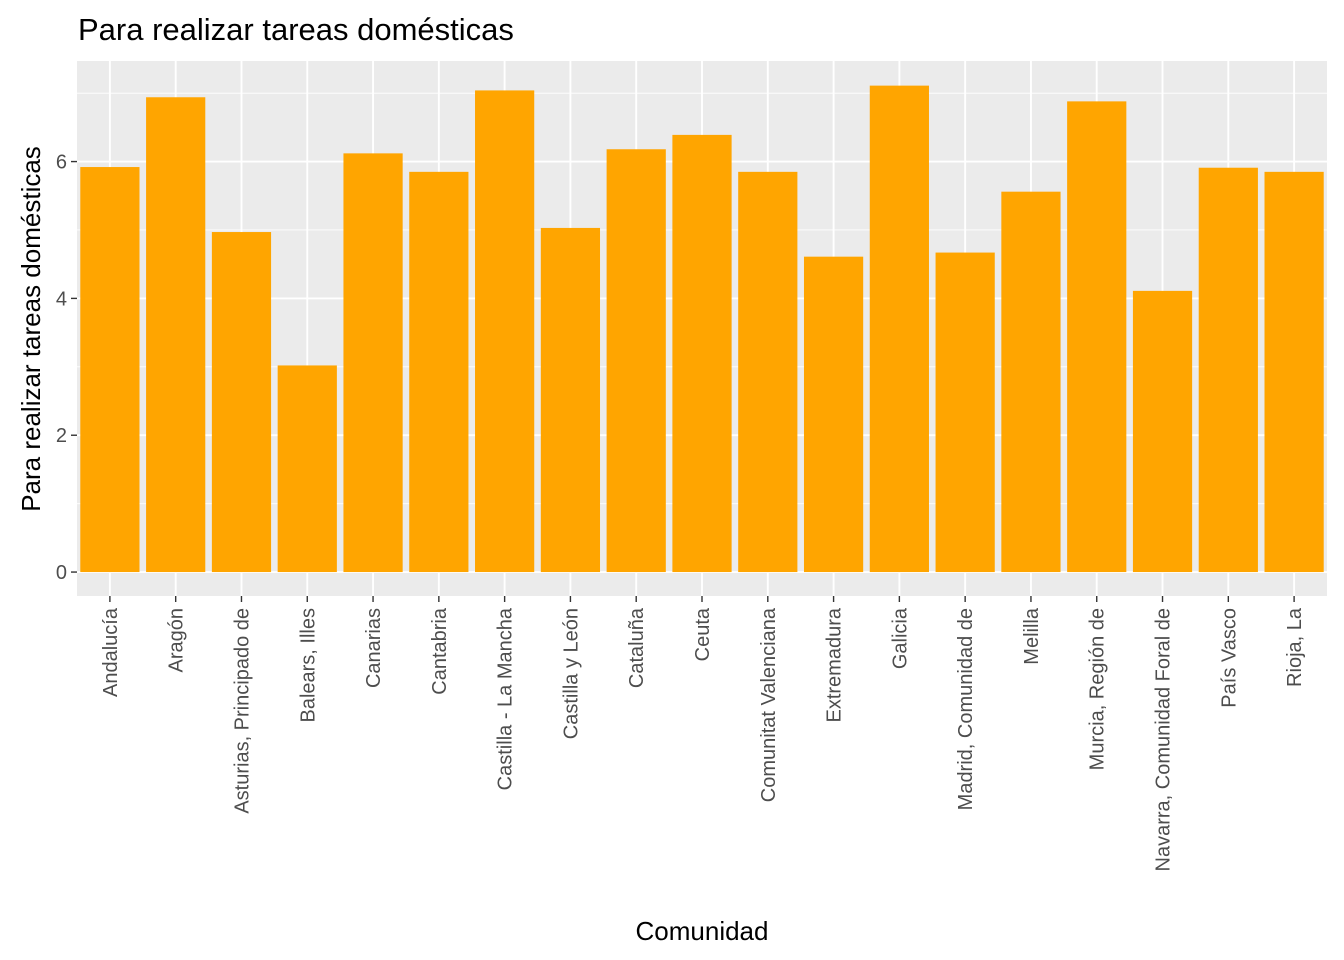 The image size is (1344, 960). I want to click on x-tick-label: Andalucía, so click(111, 652).